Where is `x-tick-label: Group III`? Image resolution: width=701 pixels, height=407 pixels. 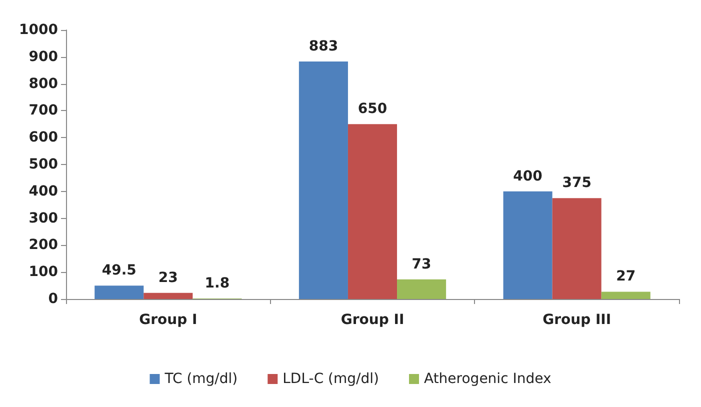
x-tick-label: Group III is located at coordinates (577, 320).